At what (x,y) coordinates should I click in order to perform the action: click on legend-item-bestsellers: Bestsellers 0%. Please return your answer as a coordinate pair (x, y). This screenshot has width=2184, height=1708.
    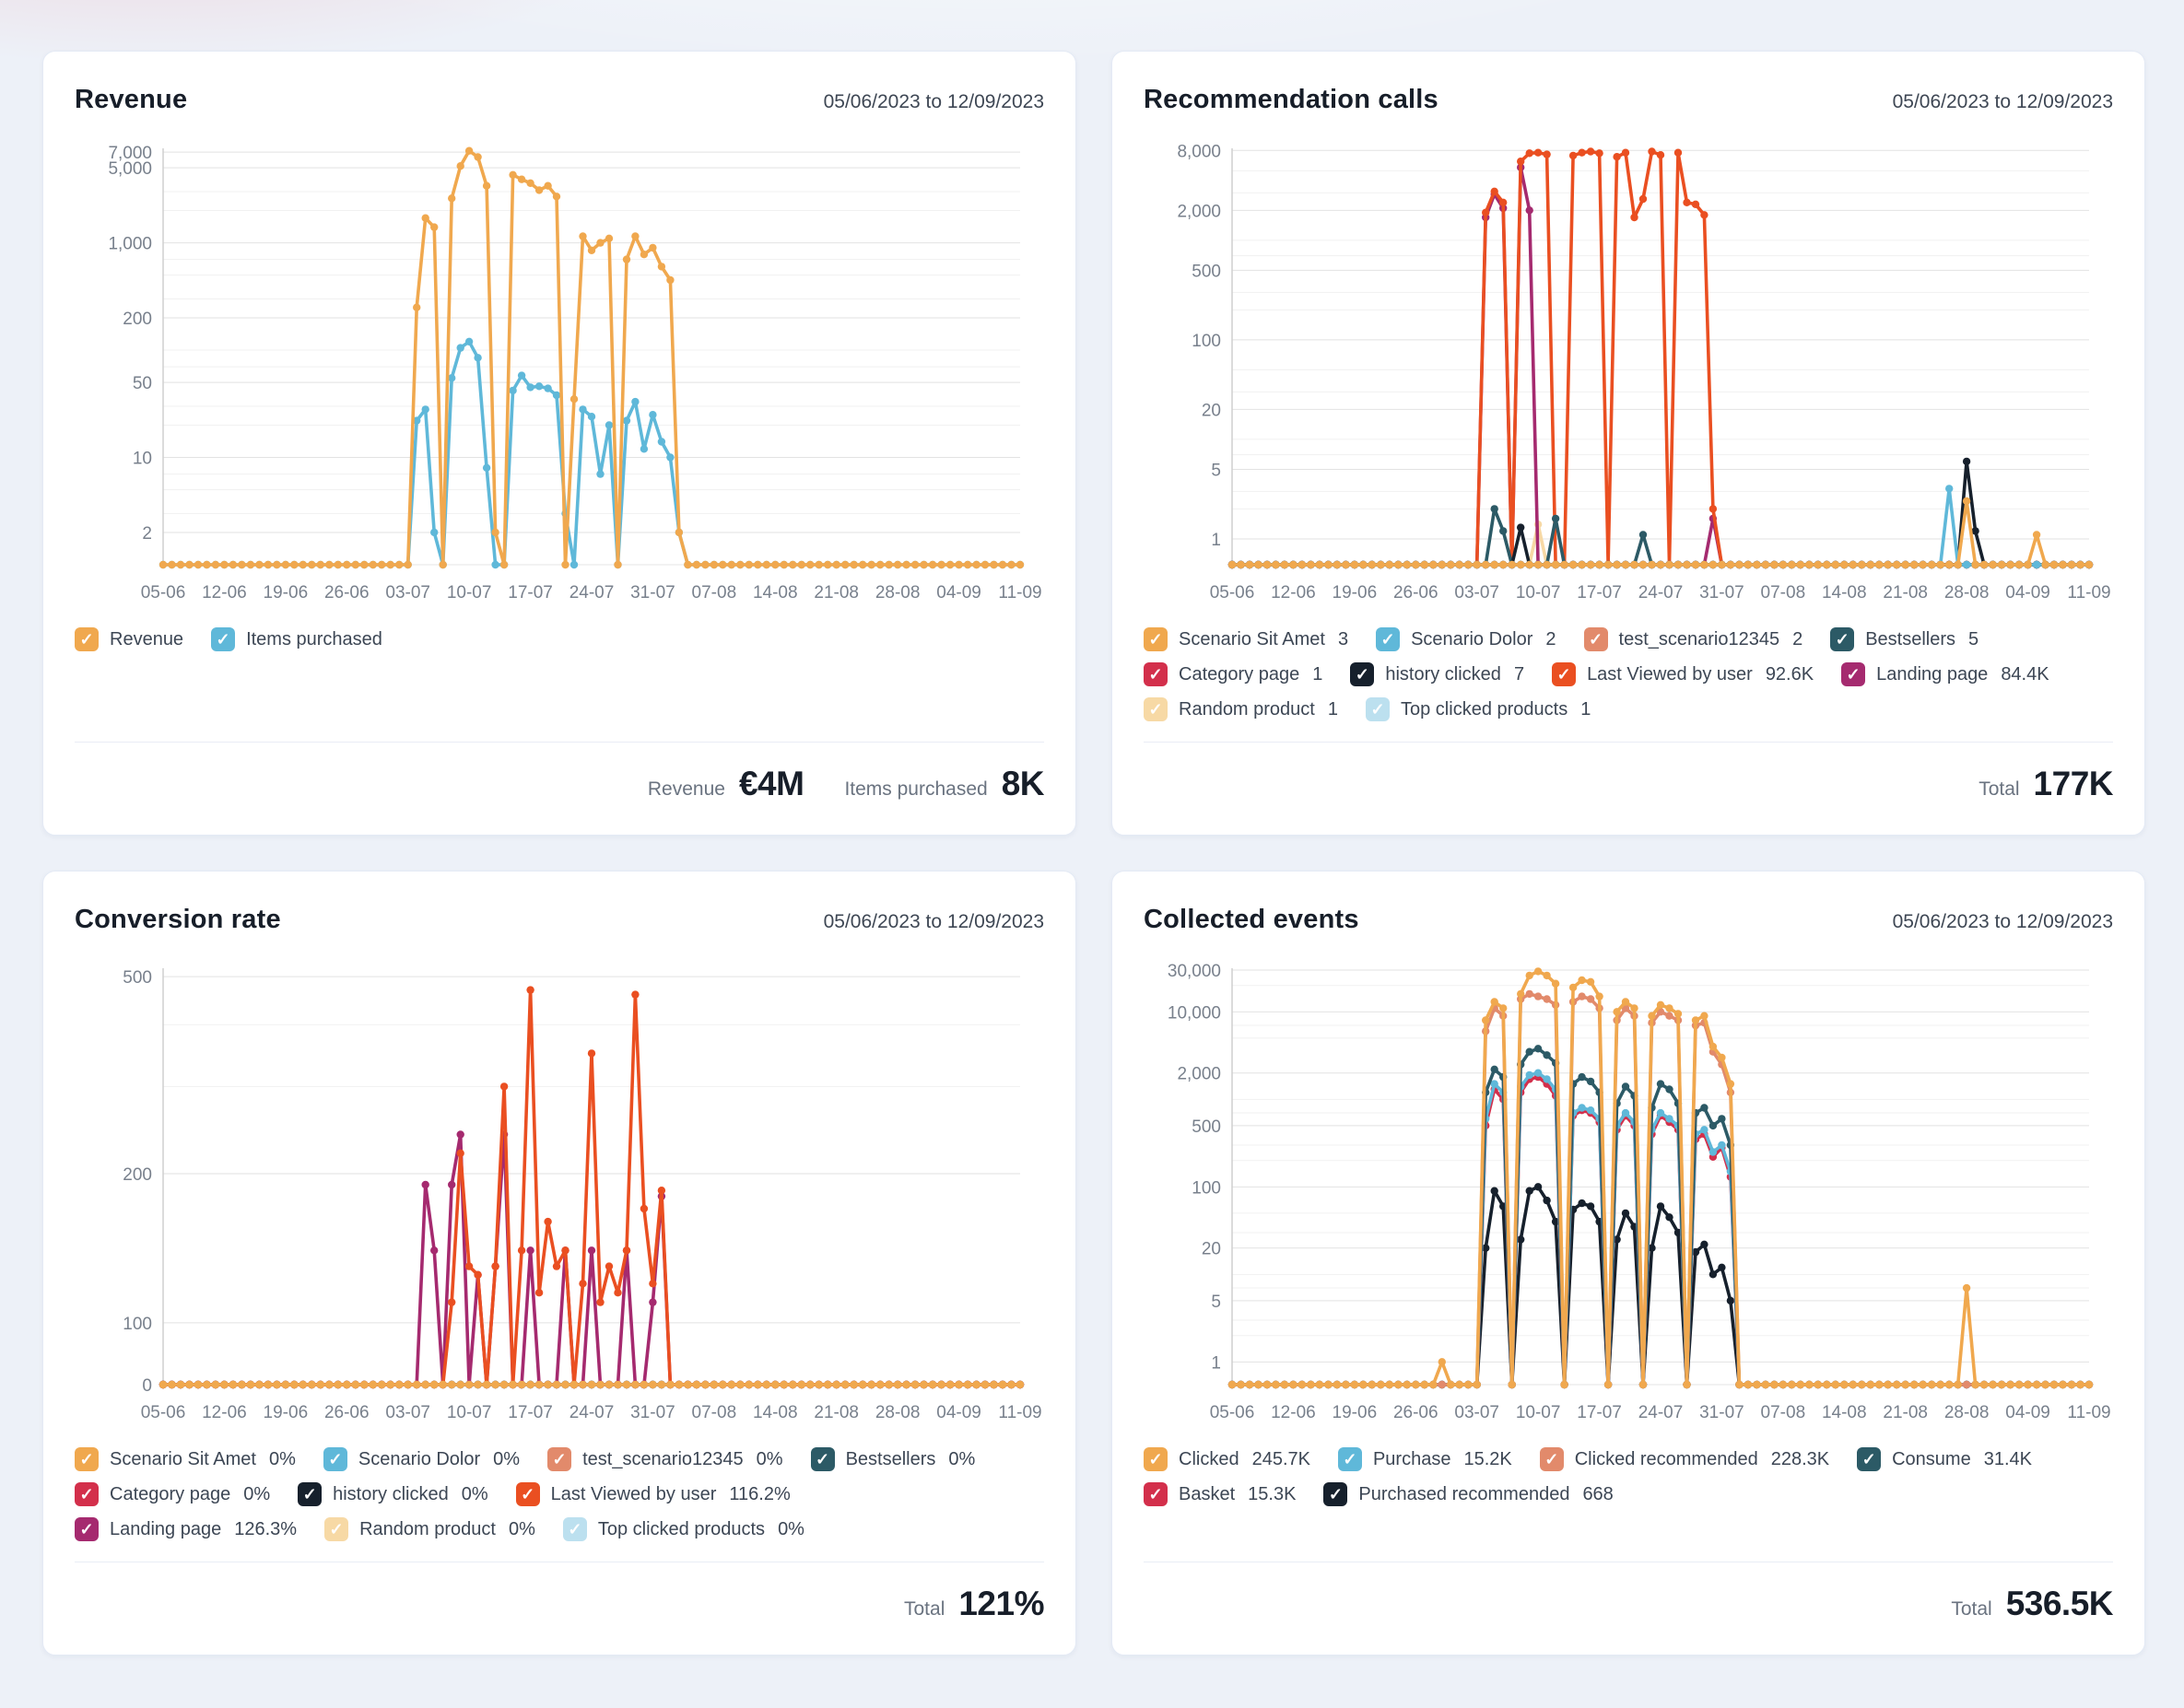
    Looking at the image, I should click on (892, 1459).